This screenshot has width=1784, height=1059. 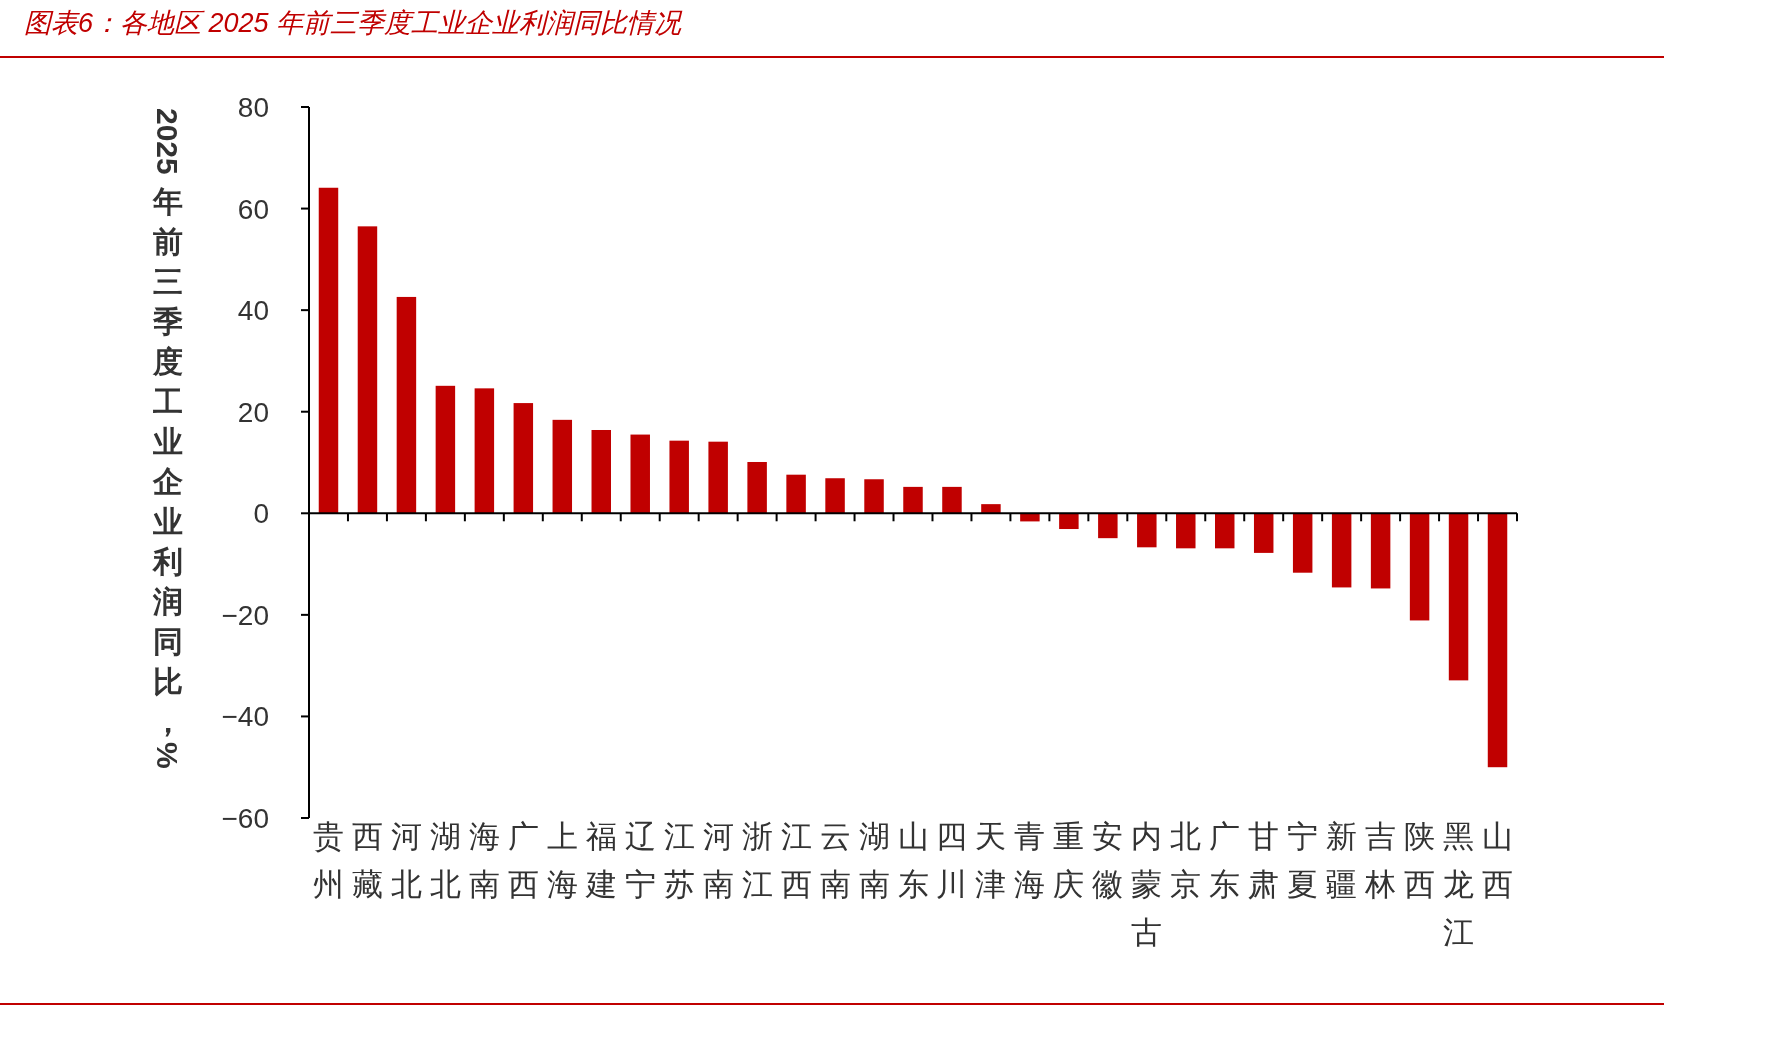 I want to click on x-tick-label: 宁夏, so click(x=1303, y=860).